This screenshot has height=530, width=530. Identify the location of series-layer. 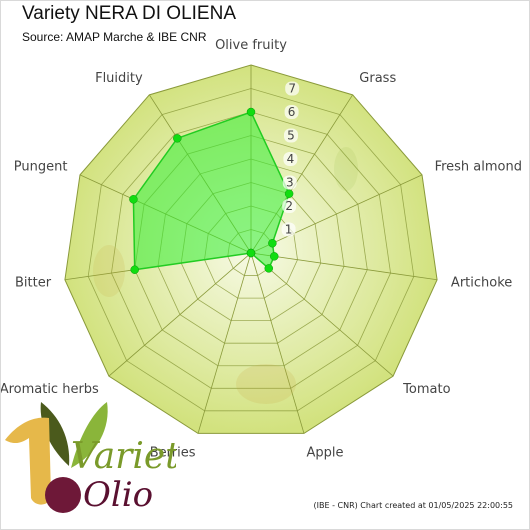
(211, 190).